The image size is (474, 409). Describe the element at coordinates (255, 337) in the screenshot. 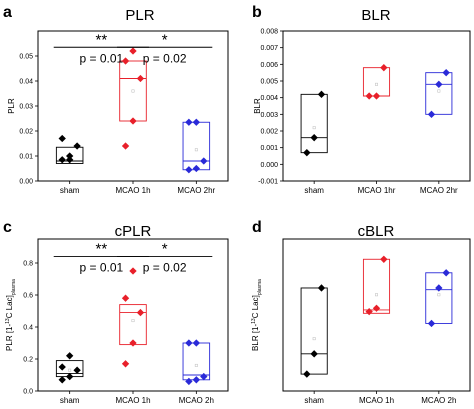

I see `y-axis-label-main: BLR [1-` at that location.